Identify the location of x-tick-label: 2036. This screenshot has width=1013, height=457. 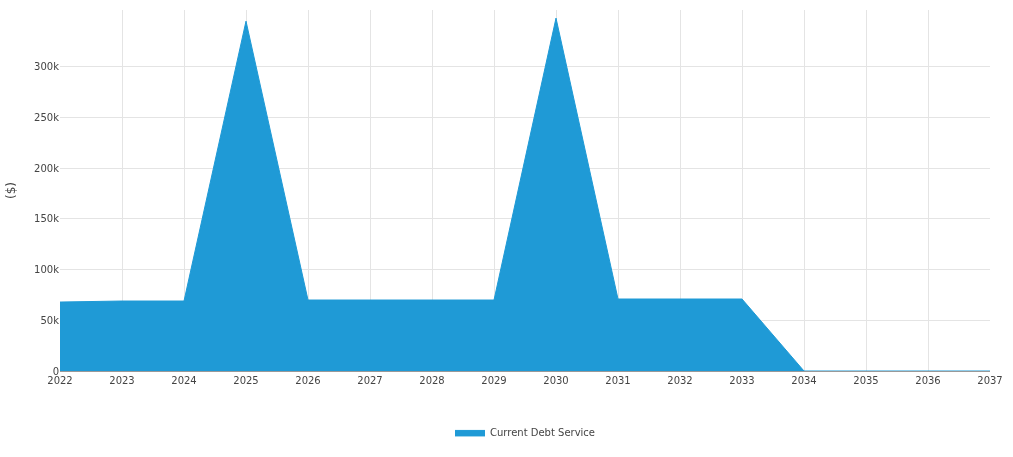
(928, 380).